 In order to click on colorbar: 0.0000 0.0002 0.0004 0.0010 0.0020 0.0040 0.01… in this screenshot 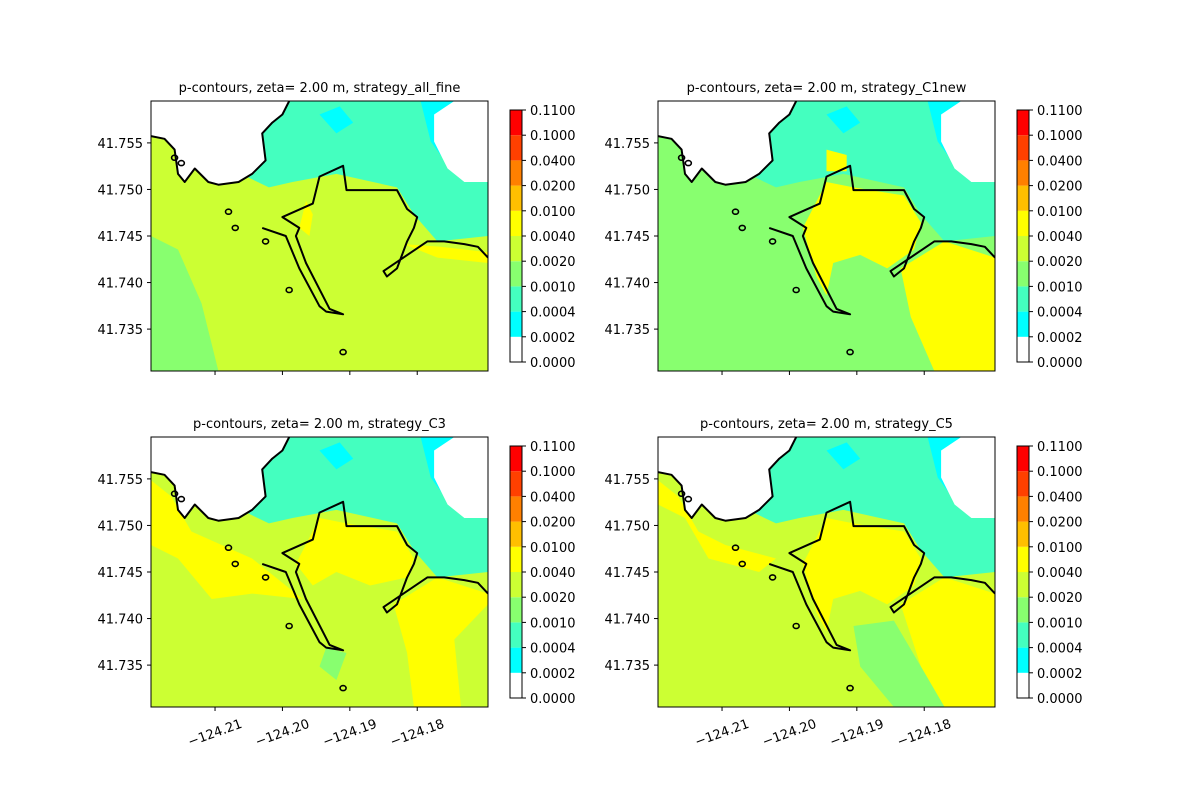, I will do `click(542, 573)`.